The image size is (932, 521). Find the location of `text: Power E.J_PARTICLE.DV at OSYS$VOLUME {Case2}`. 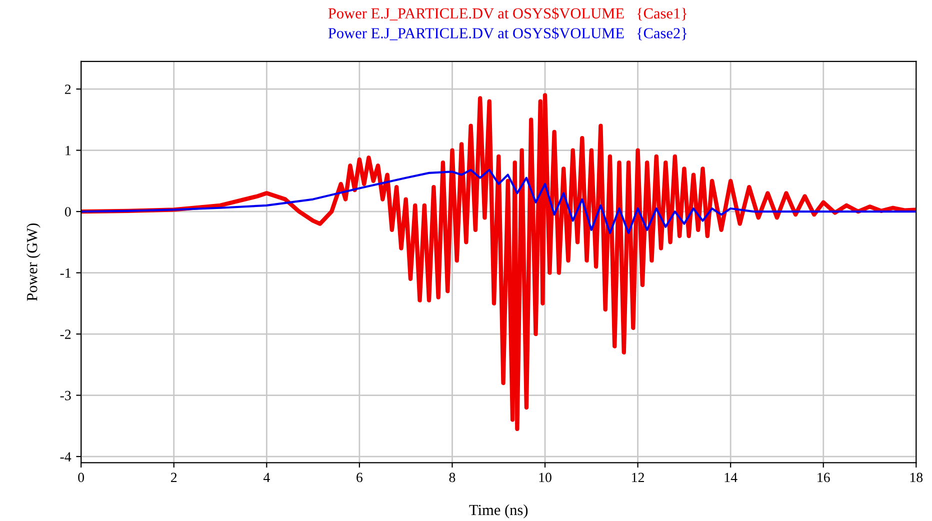

text: Power E.J_PARTICLE.DV at OSYS$VOLUME {Case2} is located at coordinates (507, 33).